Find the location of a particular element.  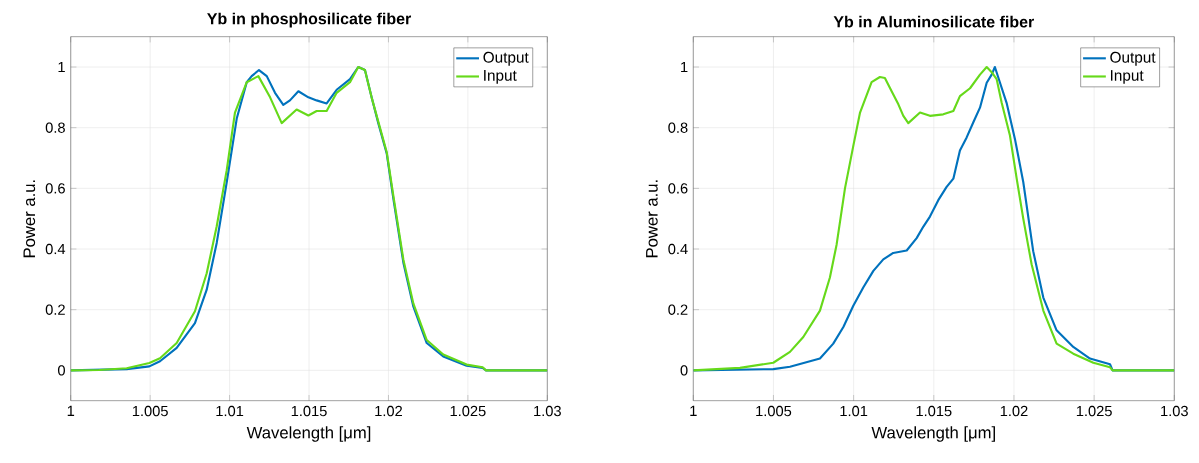

chart-title: Yb in Aluminosilicate fiber is located at coordinates (934, 21).